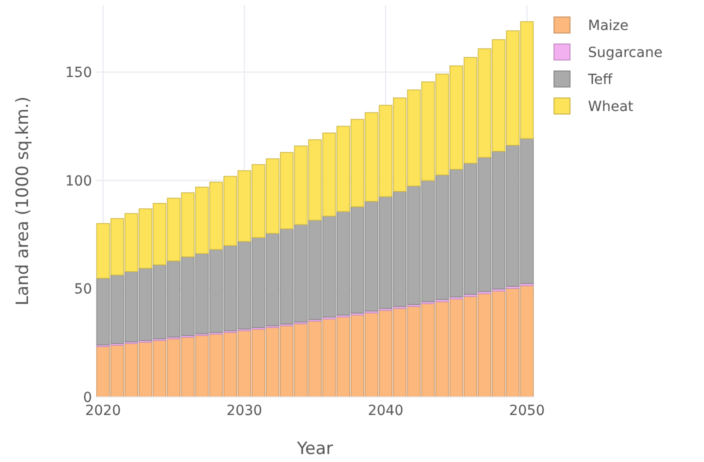 The height and width of the screenshot is (462, 704). What do you see at coordinates (23, 201) in the screenshot?
I see `y-axis-title: Land area (1000 sq.km.)` at bounding box center [23, 201].